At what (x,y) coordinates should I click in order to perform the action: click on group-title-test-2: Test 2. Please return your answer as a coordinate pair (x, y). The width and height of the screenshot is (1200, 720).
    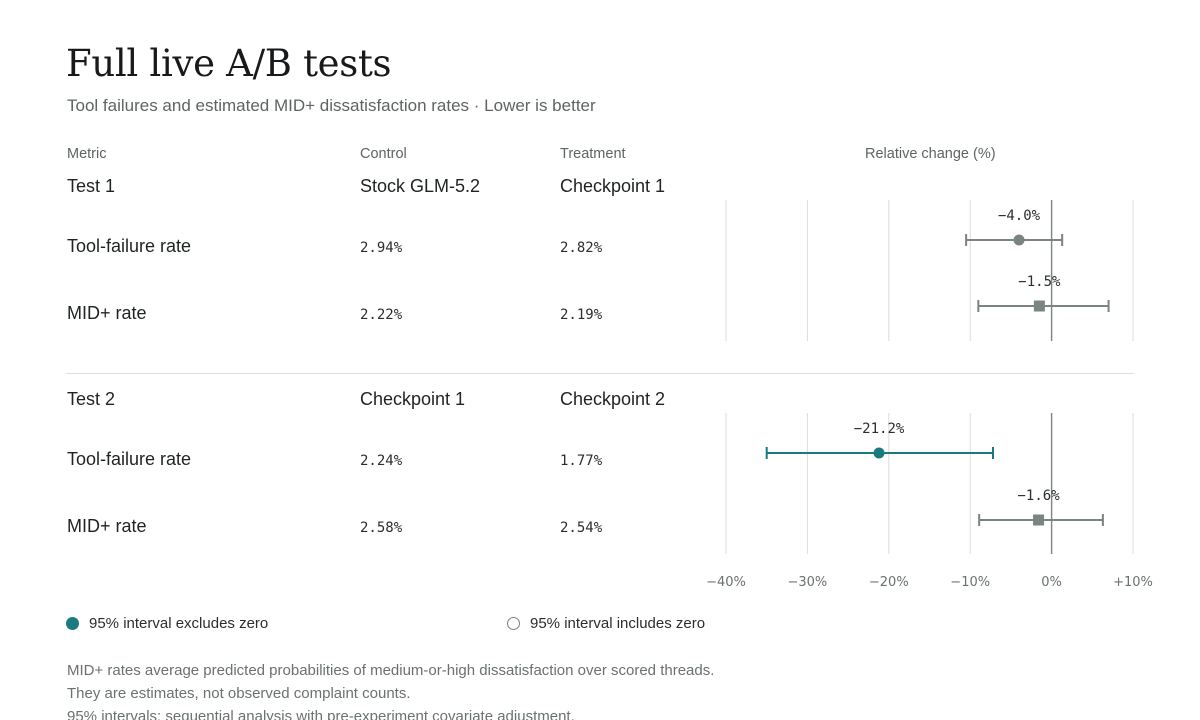
    Looking at the image, I should click on (91, 399).